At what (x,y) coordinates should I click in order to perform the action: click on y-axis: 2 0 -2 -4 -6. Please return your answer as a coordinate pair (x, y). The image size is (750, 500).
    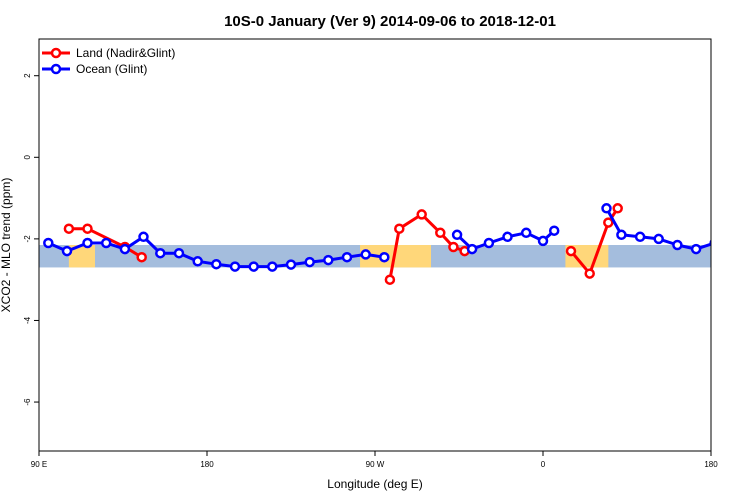
    Looking at the image, I should click on (31, 239).